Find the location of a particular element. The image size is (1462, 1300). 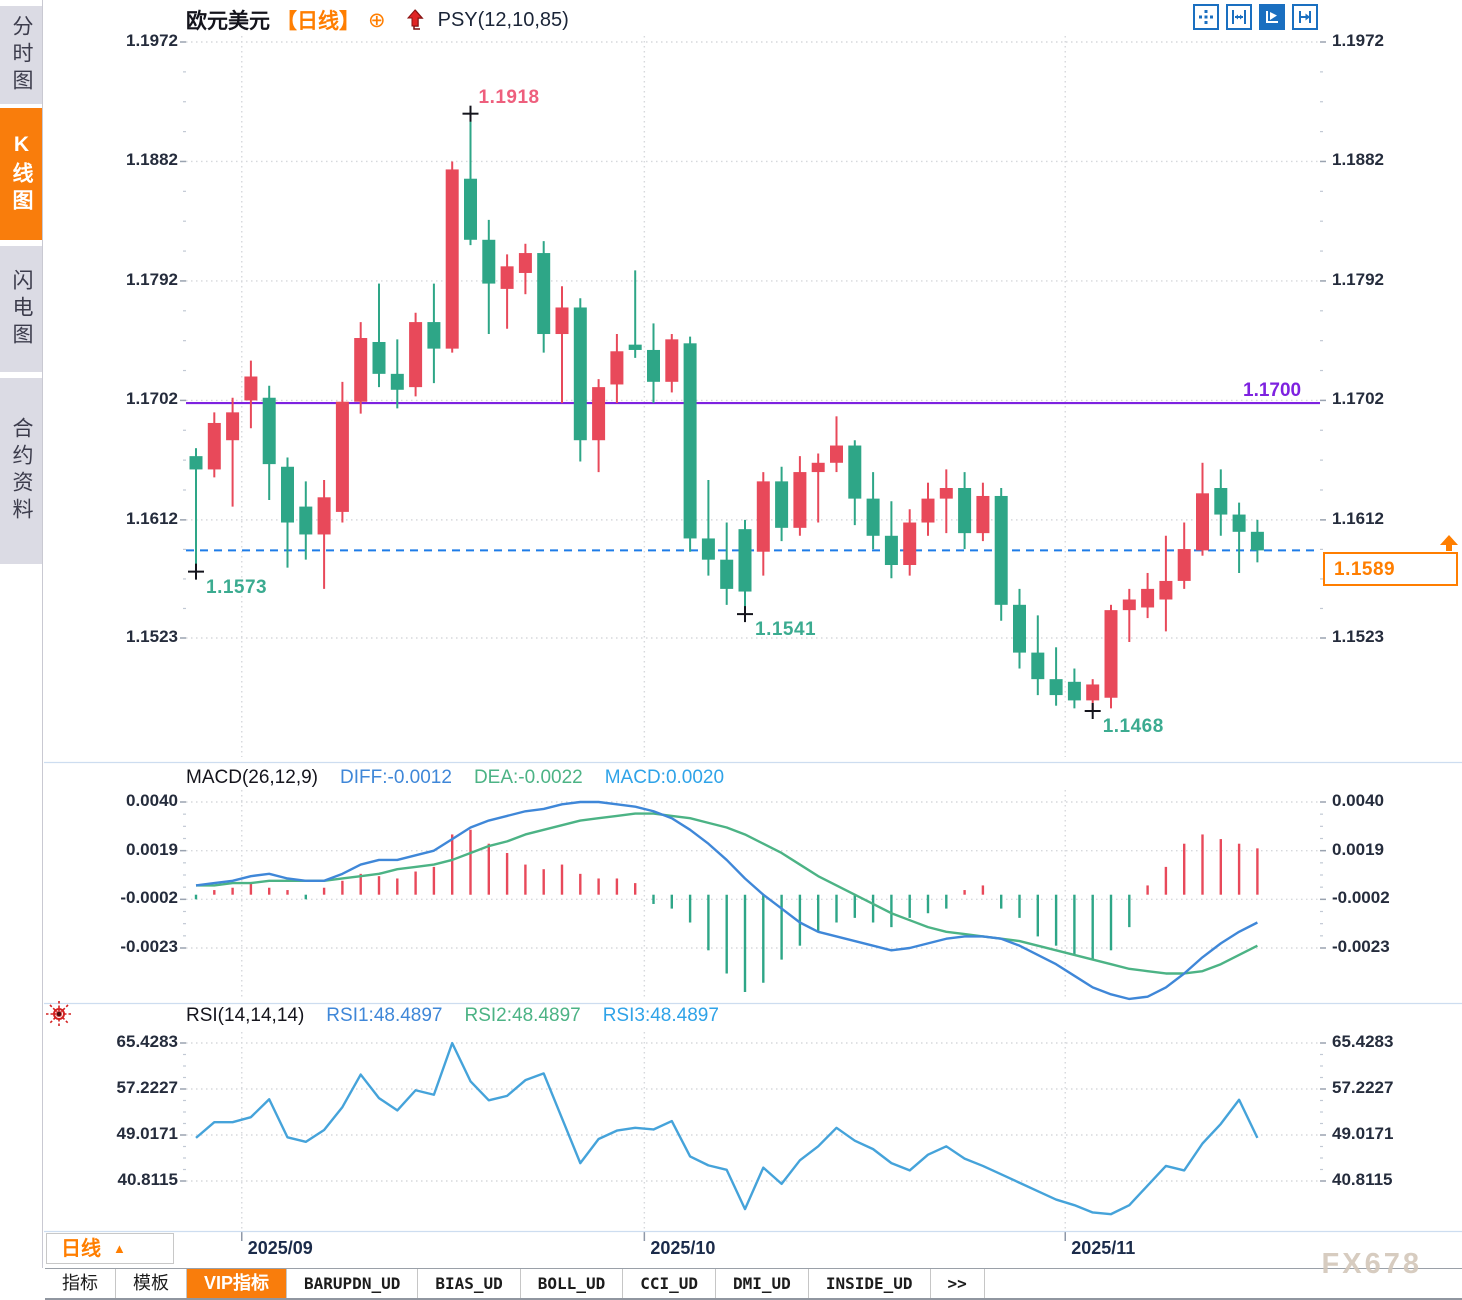

y-axis-label: -0.0023 is located at coordinates (149, 946).